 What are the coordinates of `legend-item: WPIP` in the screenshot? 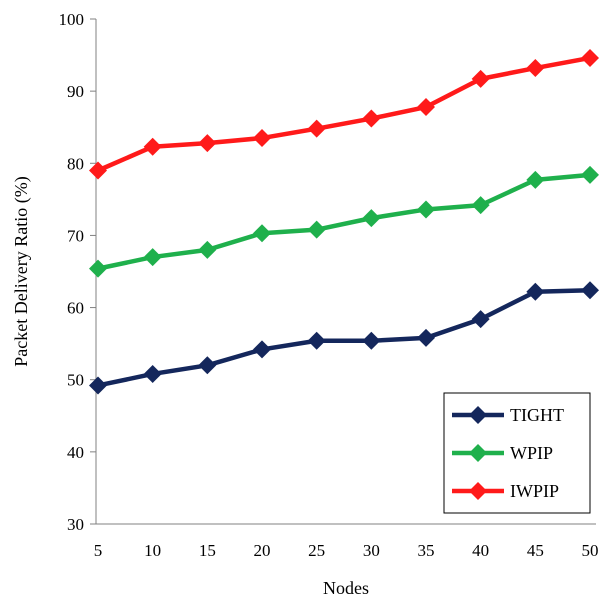 It's located at (502, 453).